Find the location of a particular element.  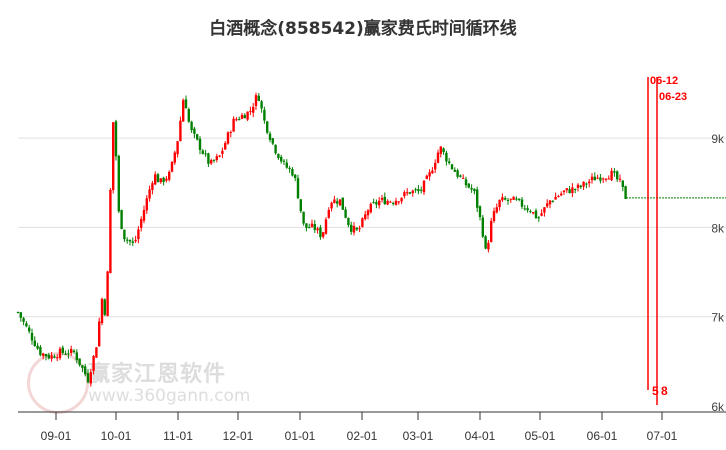

x-tick-label: 03-01 is located at coordinates (418, 436).